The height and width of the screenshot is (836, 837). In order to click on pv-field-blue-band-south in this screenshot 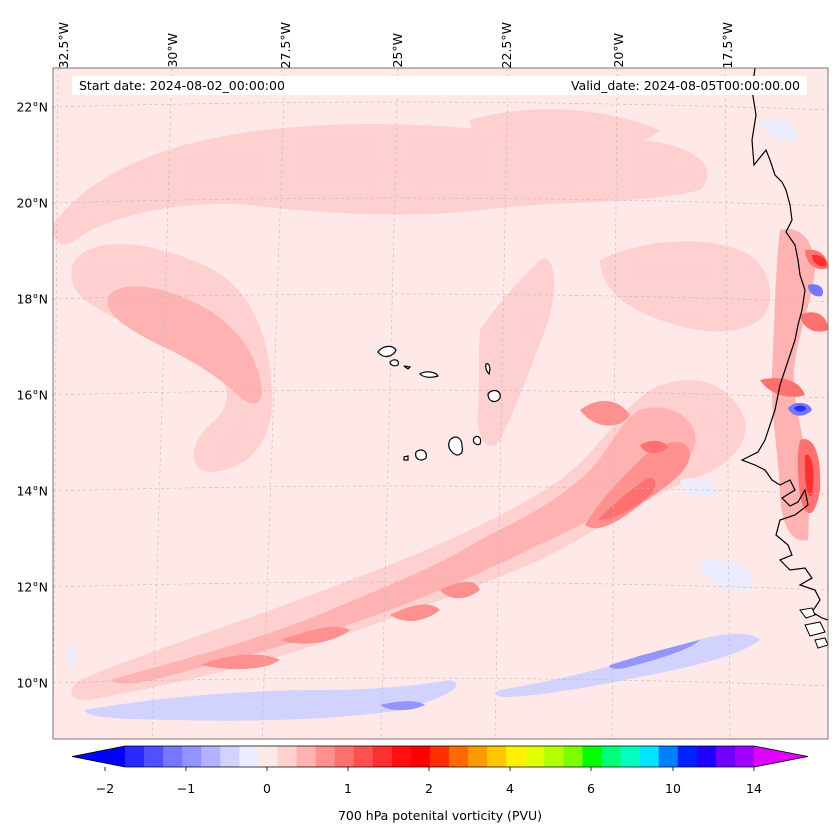, I will do `click(271, 700)`.